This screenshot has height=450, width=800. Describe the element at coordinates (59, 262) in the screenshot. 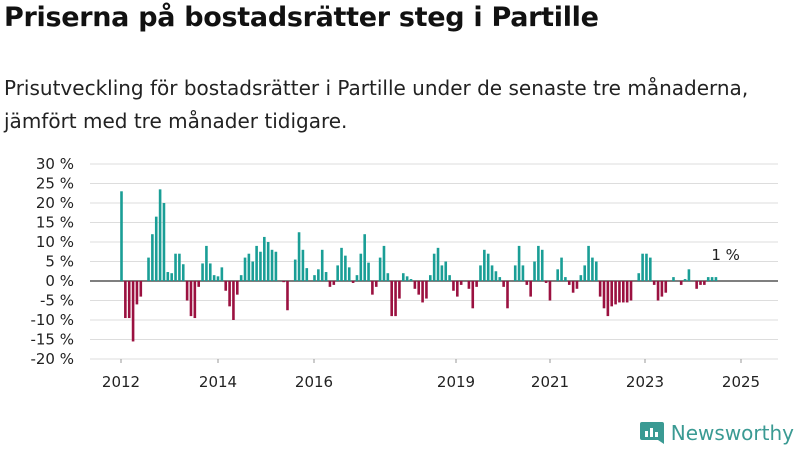

I see `y-tick-label: 5 %` at that location.